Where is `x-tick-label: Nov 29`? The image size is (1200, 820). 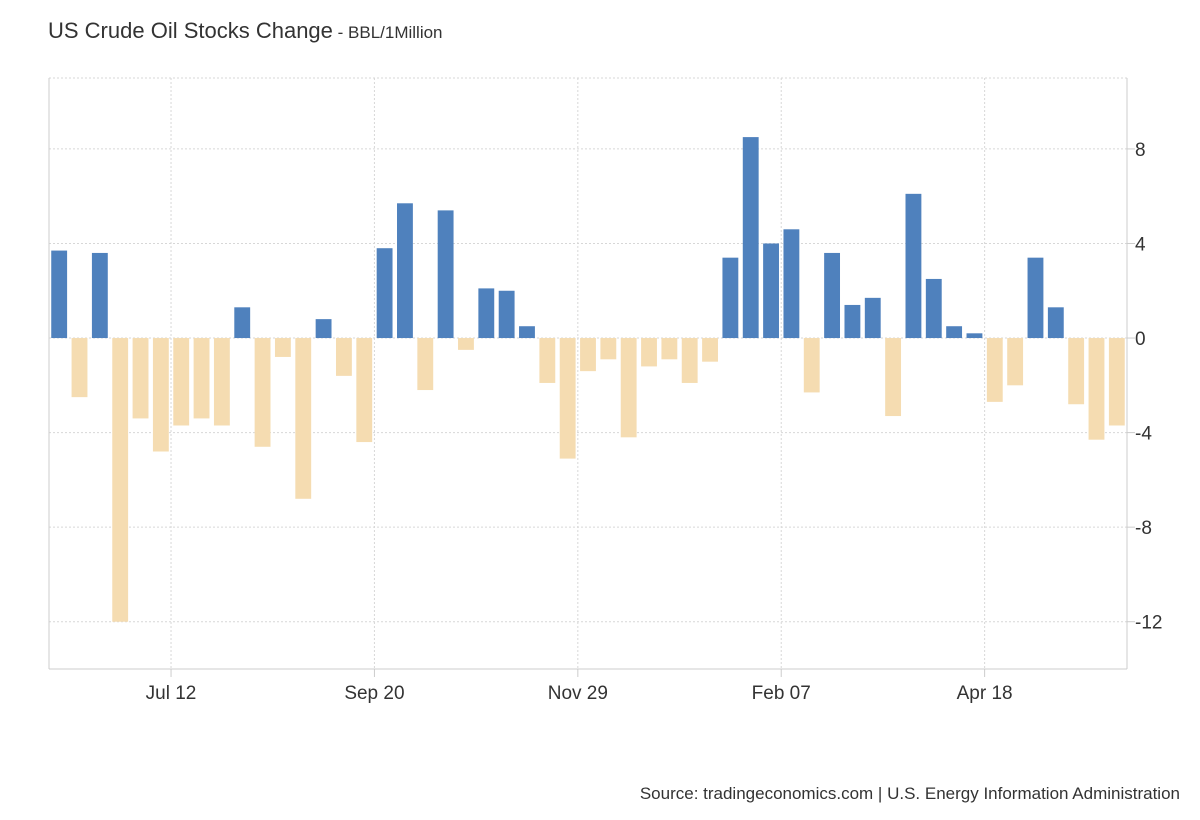 x-tick-label: Nov 29 is located at coordinates (578, 693).